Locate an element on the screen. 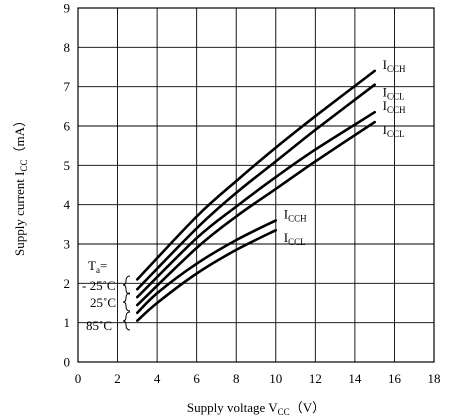 This screenshot has height=419, width=453. x-tick-label: 6 is located at coordinates (196, 378).